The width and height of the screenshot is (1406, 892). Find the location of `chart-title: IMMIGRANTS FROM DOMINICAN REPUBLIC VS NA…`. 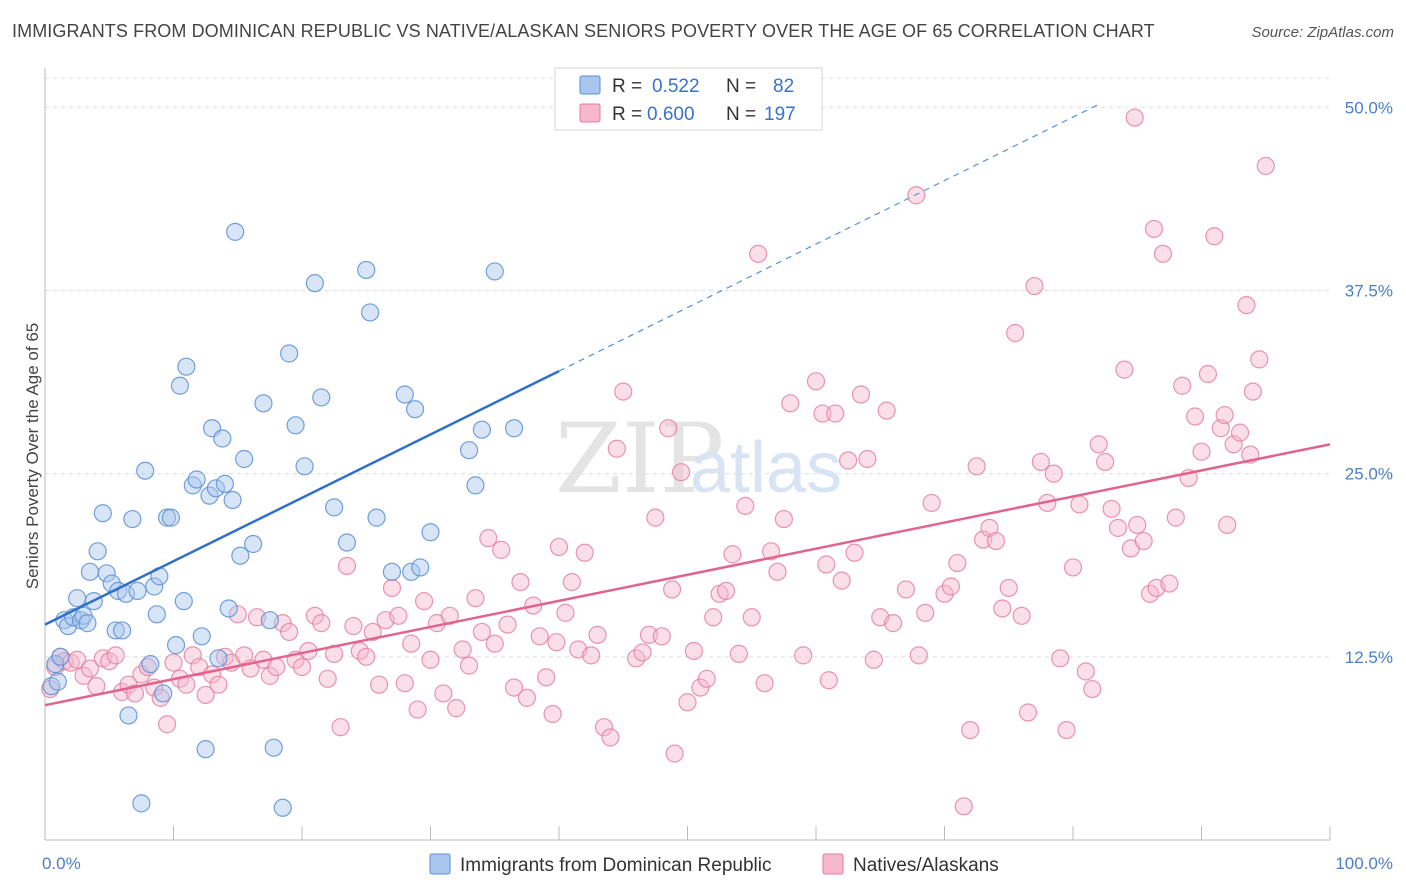

chart-title: IMMIGRANTS FROM DOMINICAN REPUBLIC VS NA… is located at coordinates (583, 31).